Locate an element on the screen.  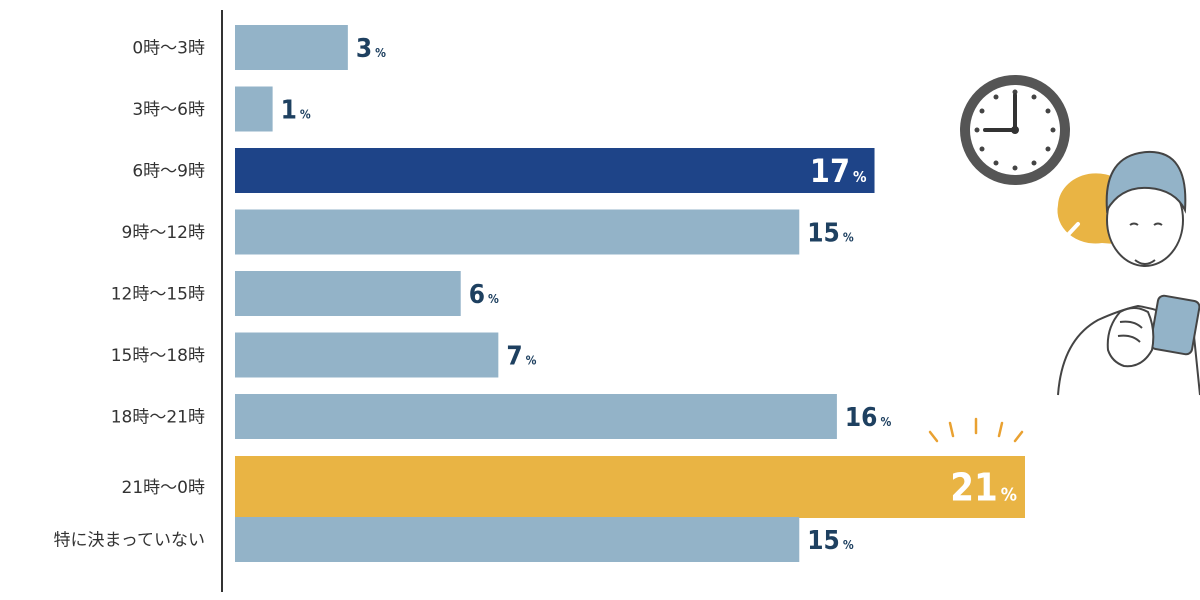
value-unit-2: % is located at coordinates (860, 177).